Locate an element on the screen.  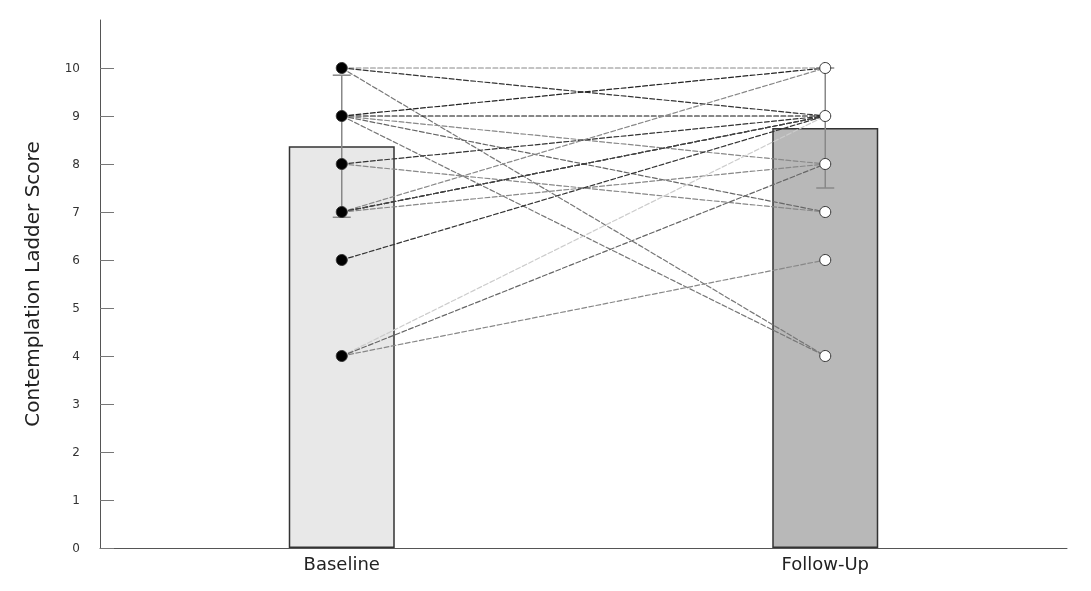
y-tick-label: 7 is located at coordinates (76, 212).